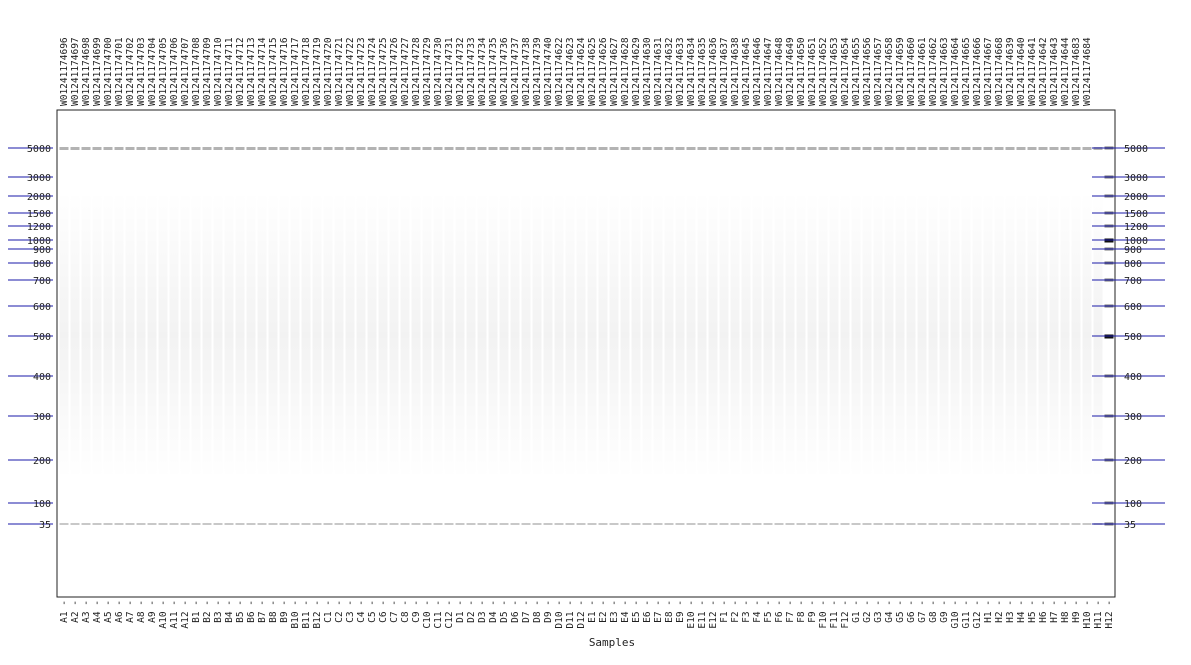 The height and width of the screenshot is (665, 1191). What do you see at coordinates (295, 614) in the screenshot?
I see `lane-label: B10 -` at bounding box center [295, 614].